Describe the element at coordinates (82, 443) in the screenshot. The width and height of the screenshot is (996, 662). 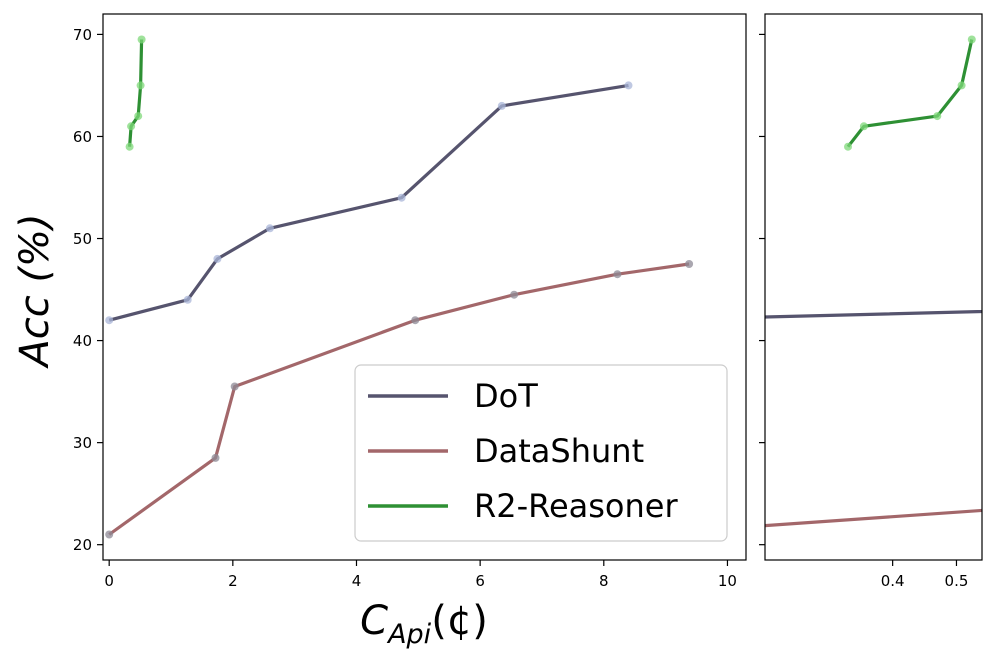
I see `y-tick-label: 30` at that location.